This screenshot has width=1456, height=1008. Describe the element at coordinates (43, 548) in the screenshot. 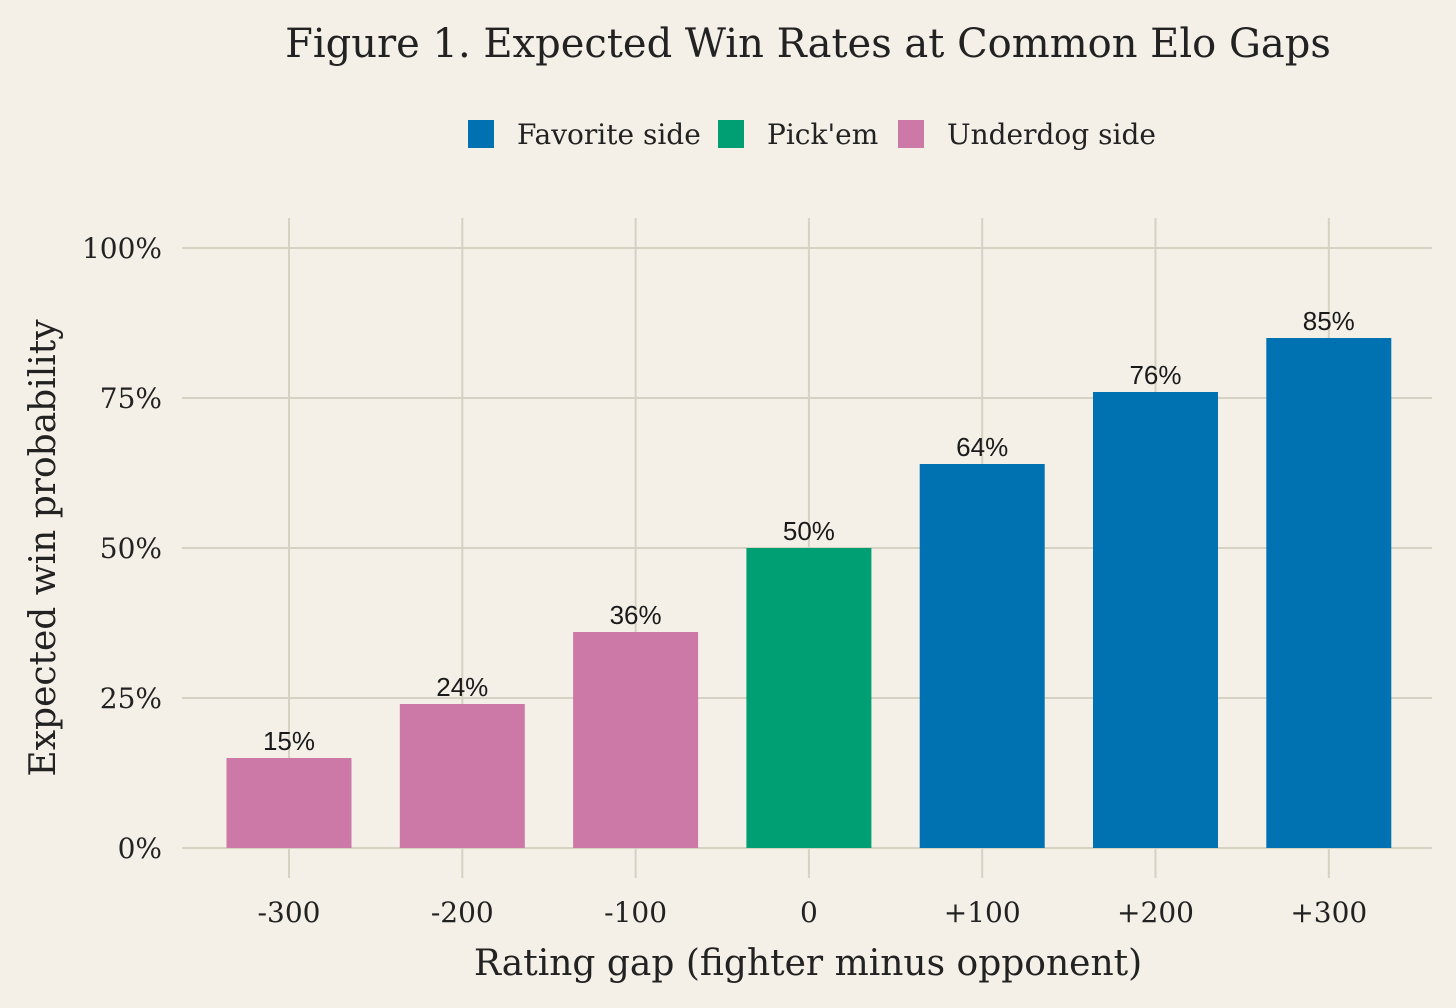

I see `y-axis-label: Expected win probability` at that location.